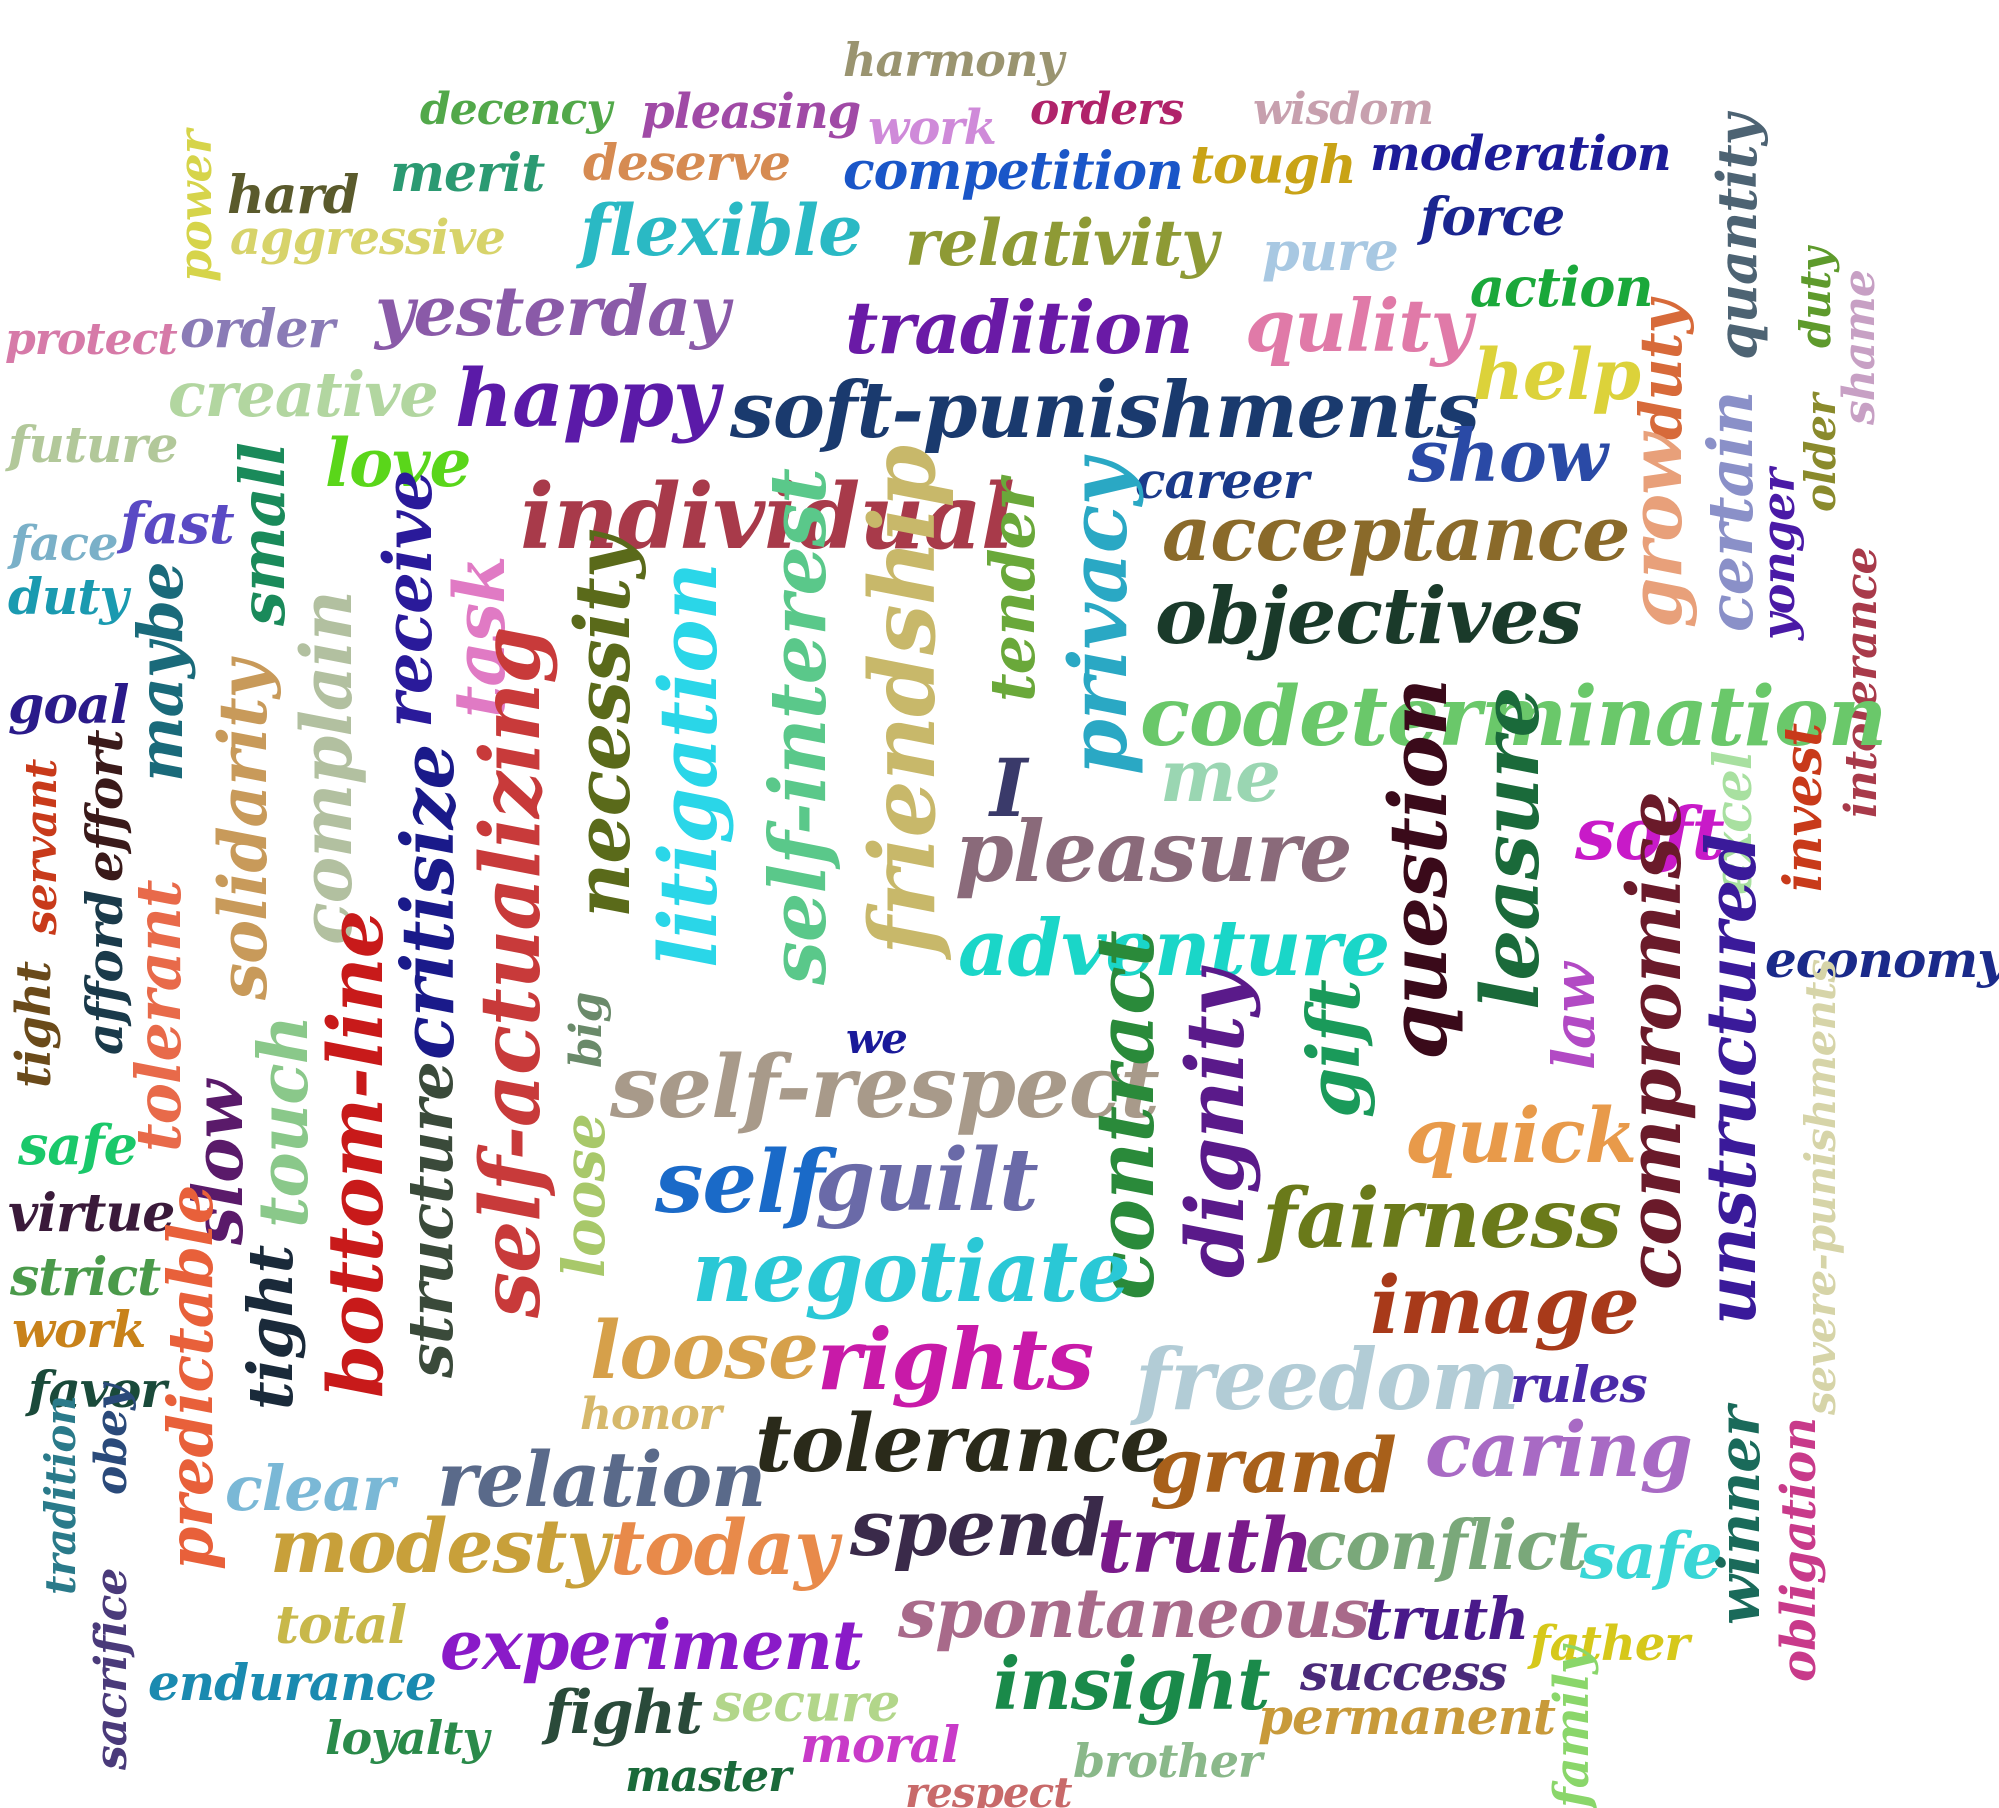 The width and height of the screenshot is (1999, 1808). What do you see at coordinates (877, 1038) in the screenshot?
I see `word-we: we` at bounding box center [877, 1038].